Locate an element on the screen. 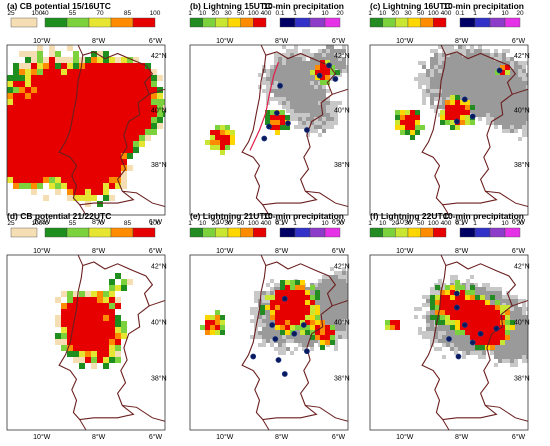 The width and height of the screenshot is (550, 446). lightning-legend-label: 50 is located at coordinates (421, 223).